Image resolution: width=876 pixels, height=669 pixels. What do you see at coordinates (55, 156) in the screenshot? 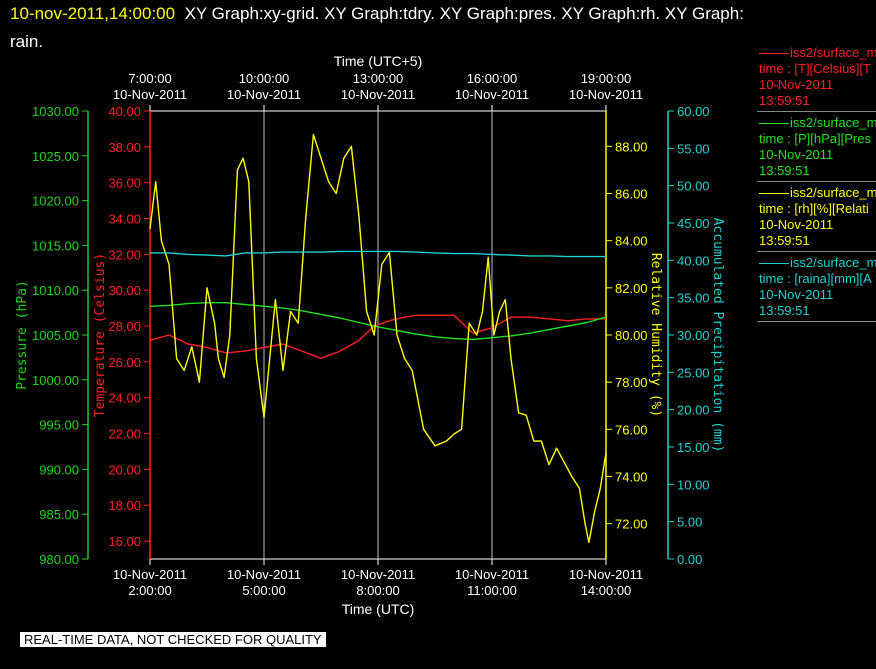
I see `pres-tick-label: 1025.00` at bounding box center [55, 156].